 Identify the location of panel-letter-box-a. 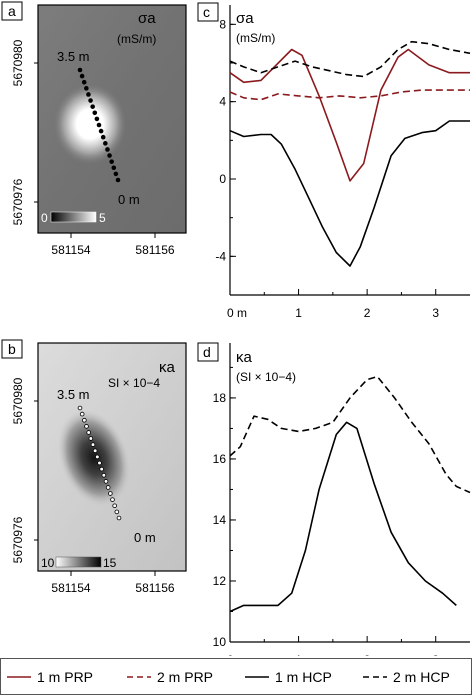
(12, 11).